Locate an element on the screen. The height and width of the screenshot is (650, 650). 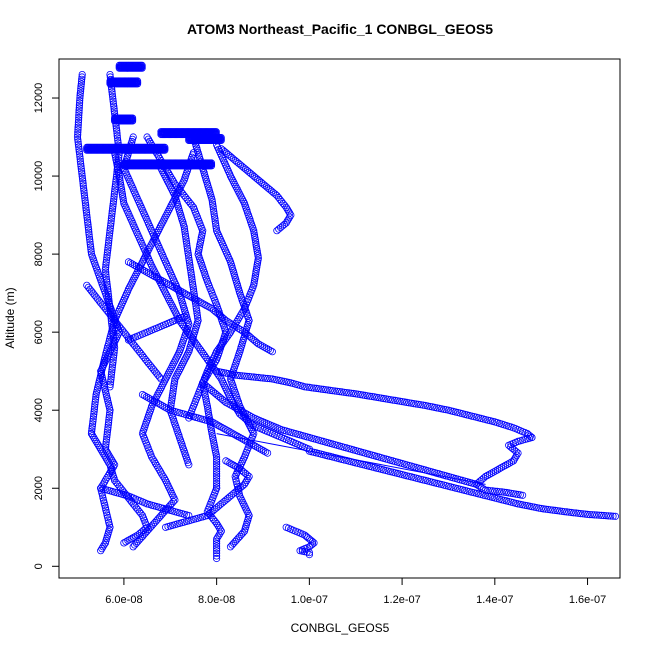
connector-line is located at coordinates (351, 459).